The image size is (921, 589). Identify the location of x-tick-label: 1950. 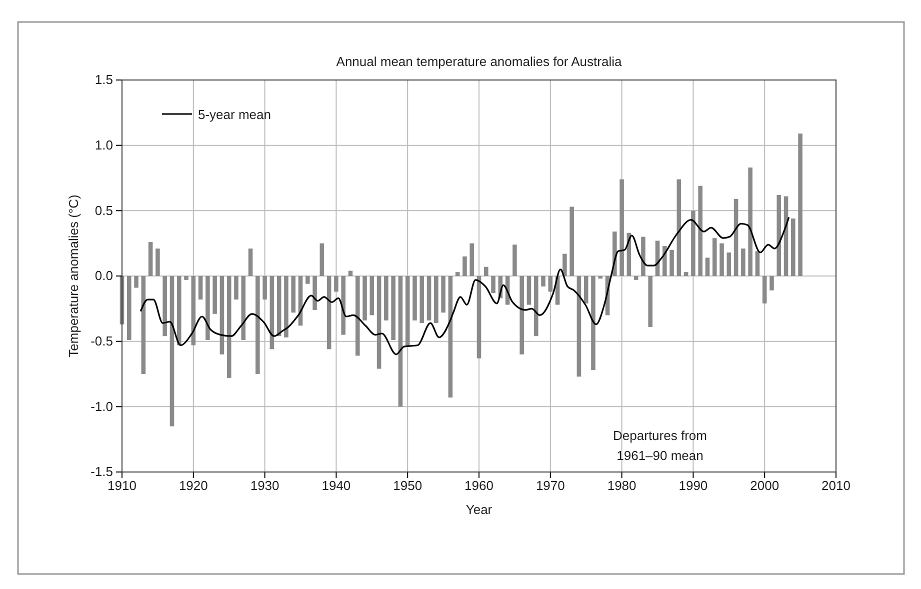
(407, 486).